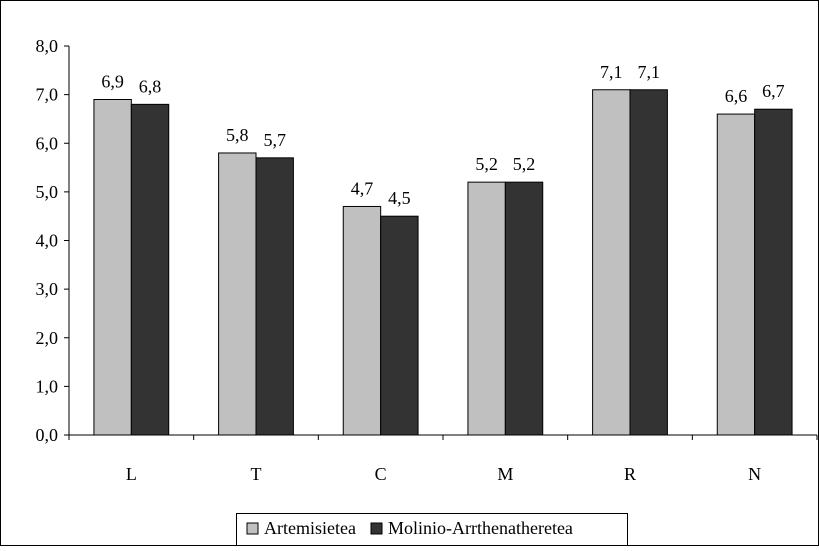 This screenshot has height=551, width=819. What do you see at coordinates (773, 272) in the screenshot?
I see `bar-molinio-arrthenatheretea-n` at bounding box center [773, 272].